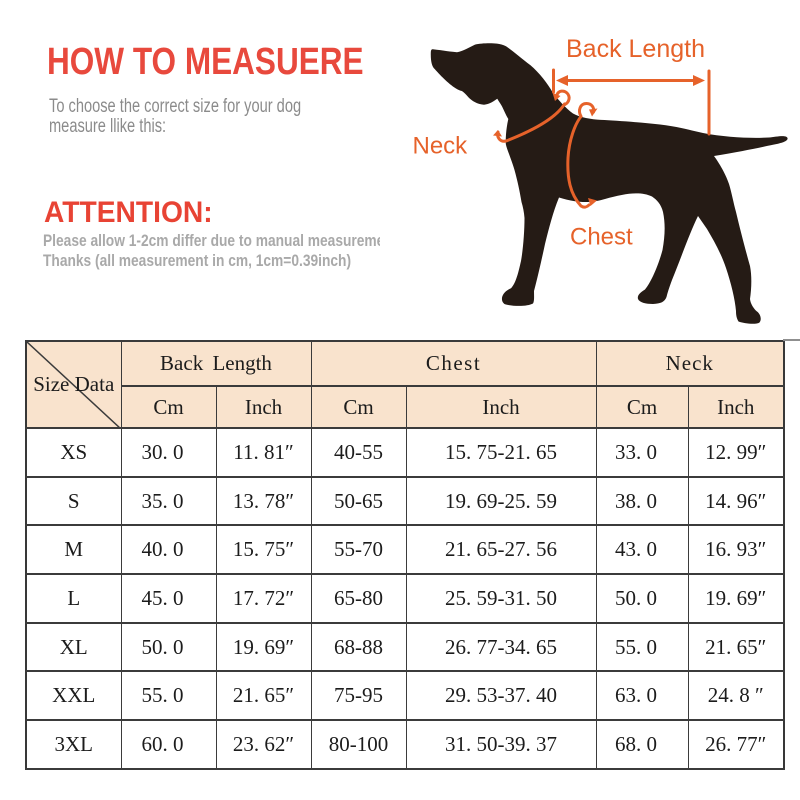 This screenshot has height=800, width=800. I want to click on svg-text: Neck, so click(441, 146).